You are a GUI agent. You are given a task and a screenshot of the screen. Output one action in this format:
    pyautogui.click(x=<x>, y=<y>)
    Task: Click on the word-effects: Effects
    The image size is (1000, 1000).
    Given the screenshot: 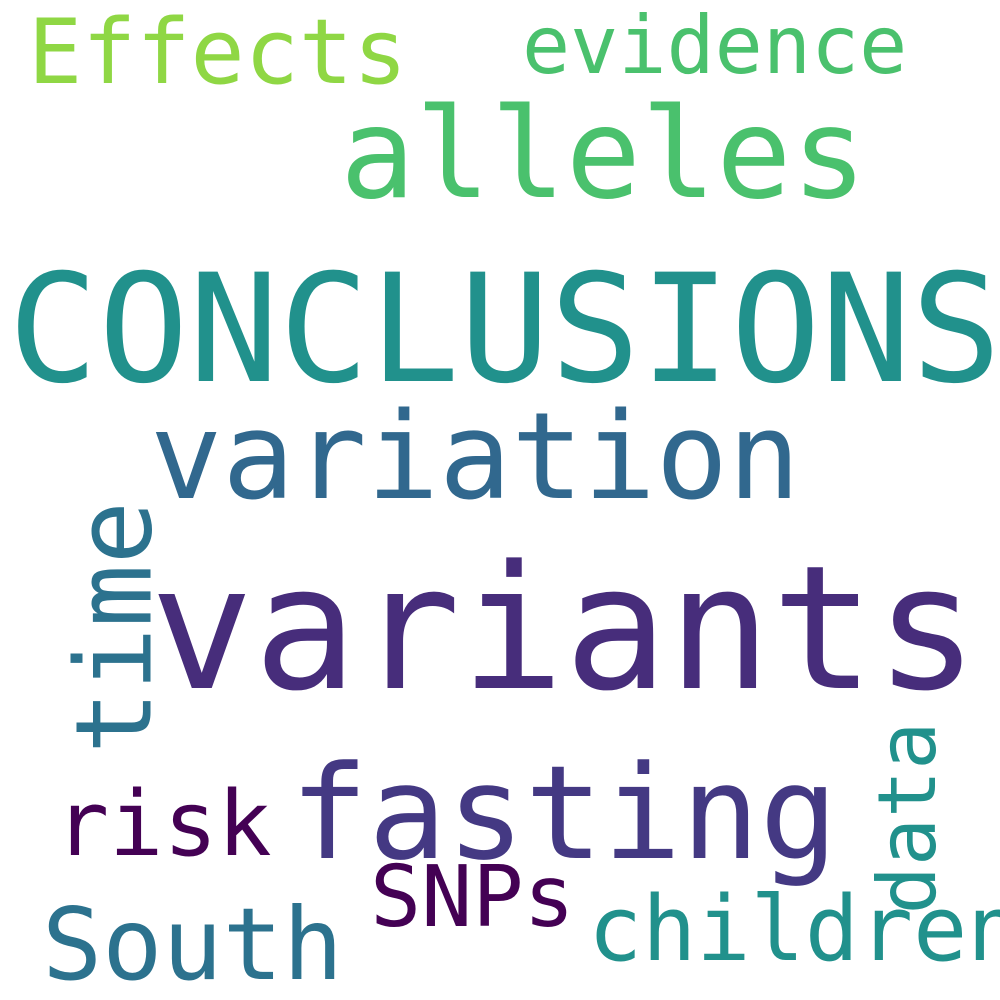 What is the action you would take?
    pyautogui.click(x=218, y=52)
    